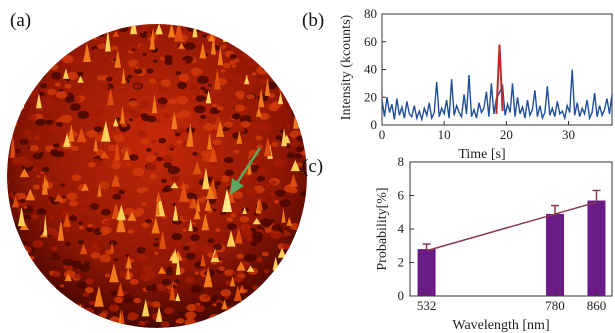  Describe the element at coordinates (374, 124) in the screenshot. I see `y-tick-label: 0` at that location.